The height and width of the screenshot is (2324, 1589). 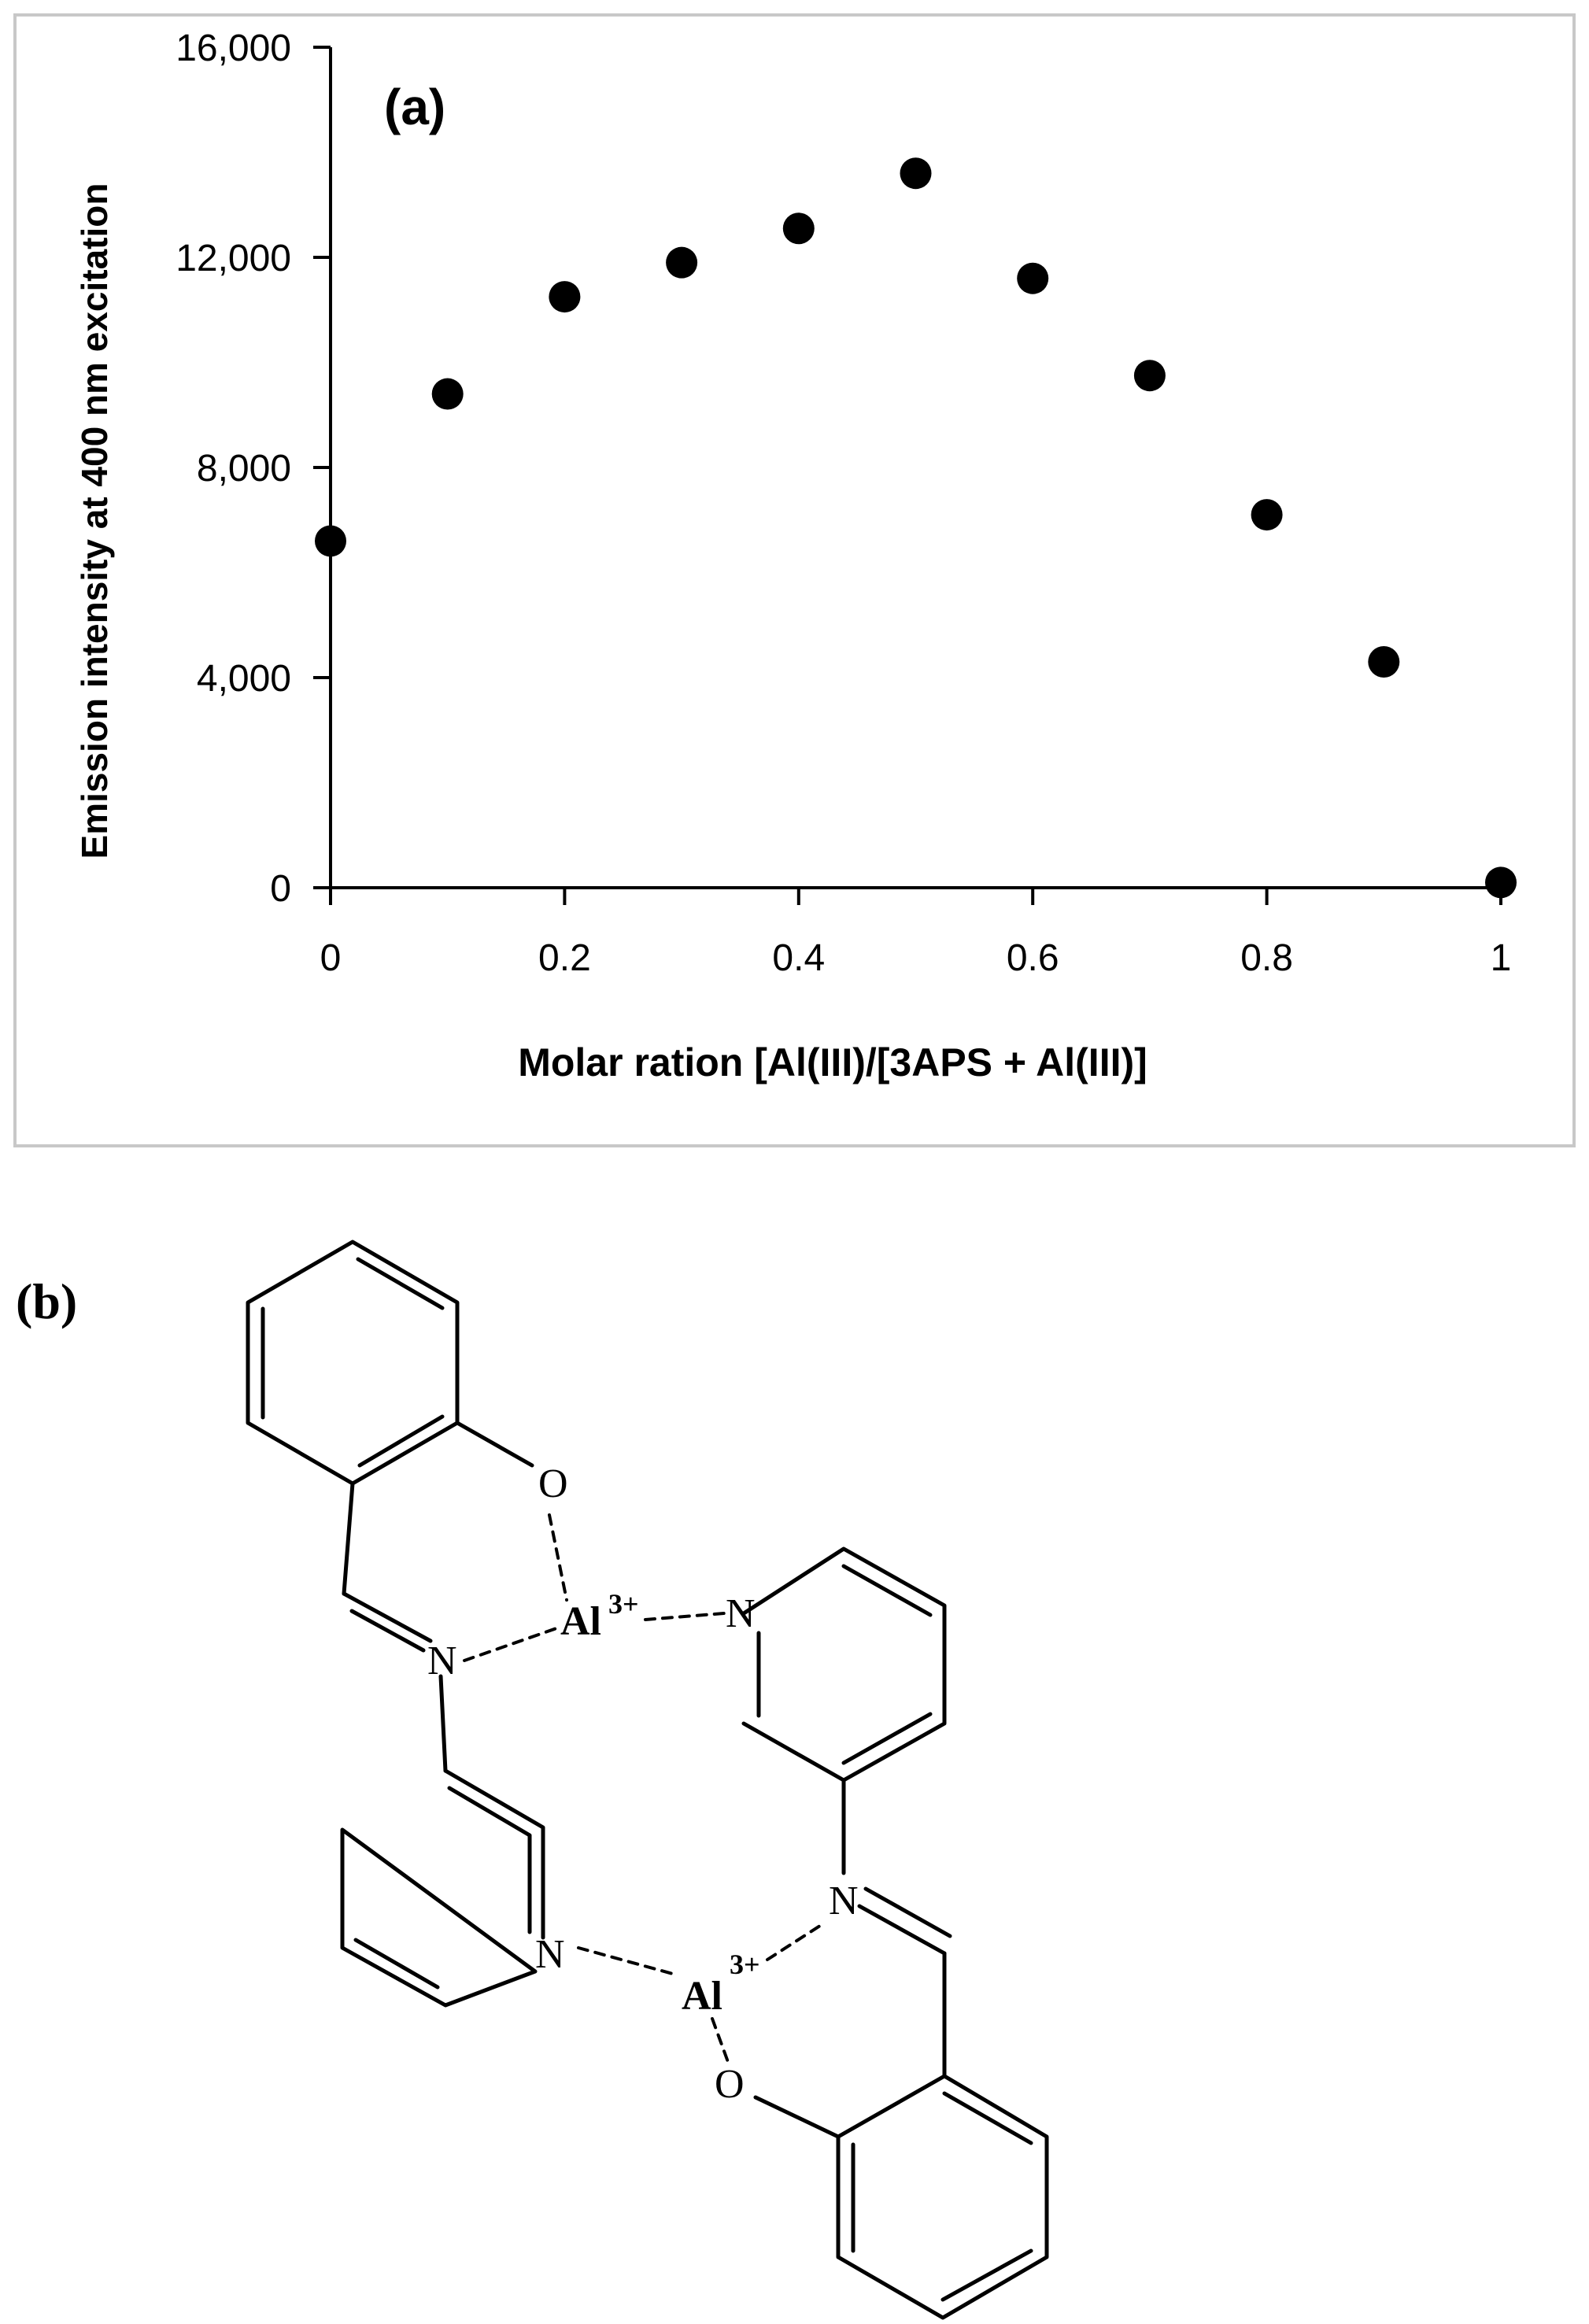 I want to click on bond-o-ring-bottom, so click(x=797, y=2117).